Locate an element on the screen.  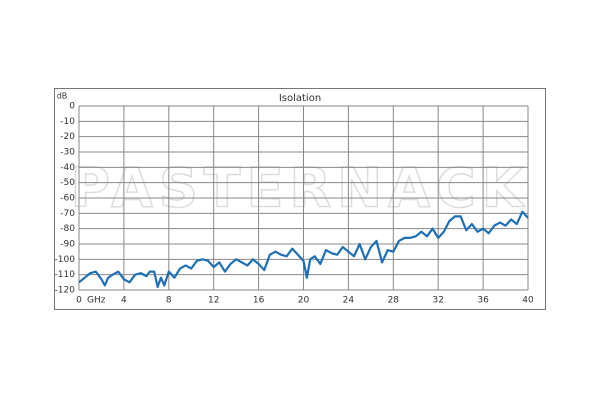
y-axis-label: dB is located at coordinates (62, 96).